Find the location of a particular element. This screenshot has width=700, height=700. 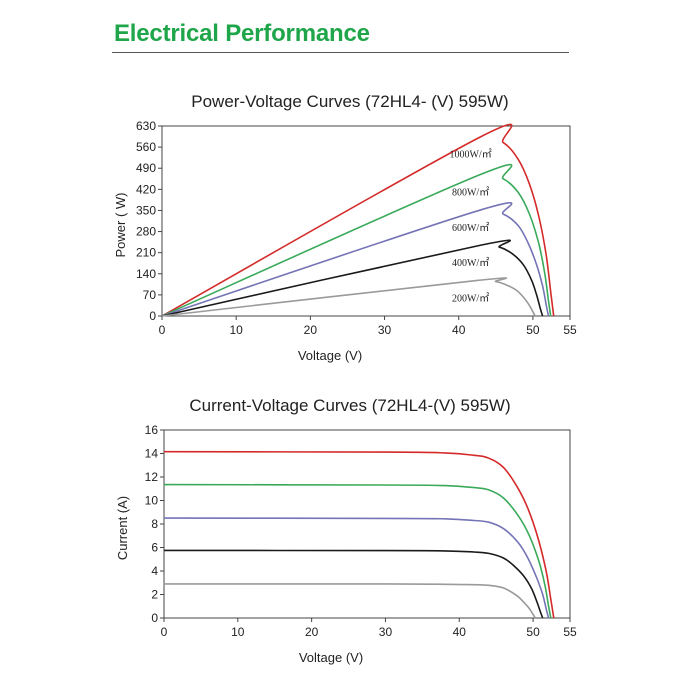

iv-y-tick-label: 10 is located at coordinates (152, 501).